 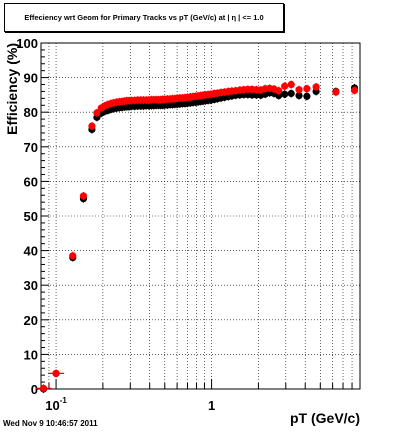 What do you see at coordinates (325, 418) in the screenshot?
I see `x-axis-label: pT (GeV/c)` at bounding box center [325, 418].